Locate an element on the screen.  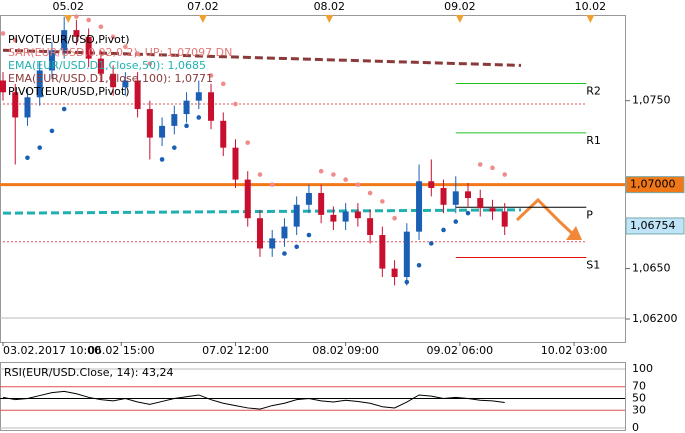
y-tick-label: 1,0650 is located at coordinates (651, 268).